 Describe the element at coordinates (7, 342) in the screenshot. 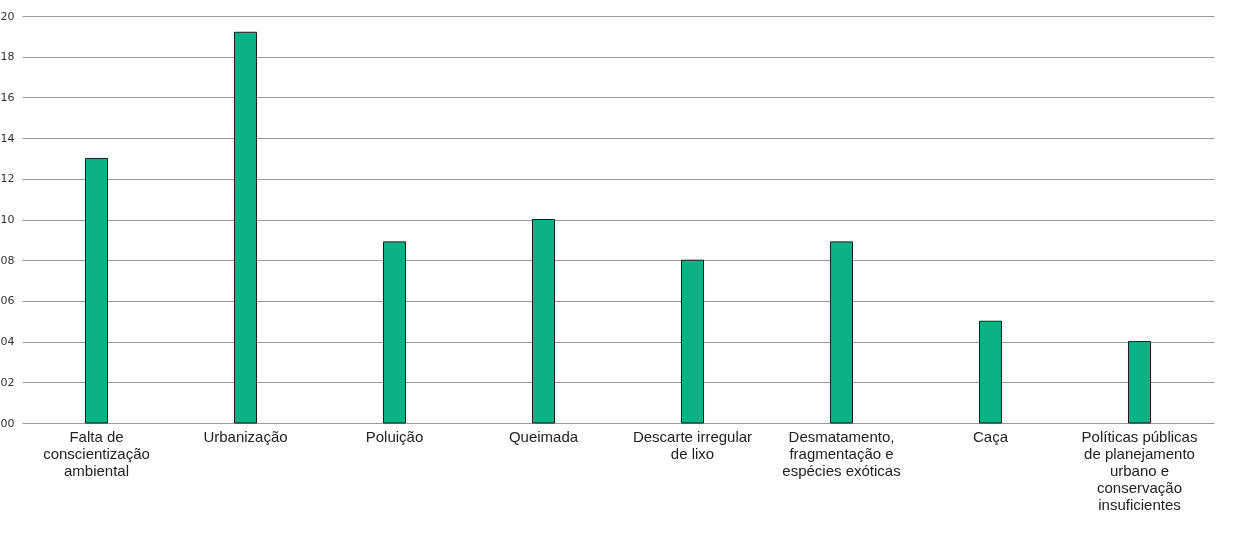

I see `y-tick-label: 04` at that location.